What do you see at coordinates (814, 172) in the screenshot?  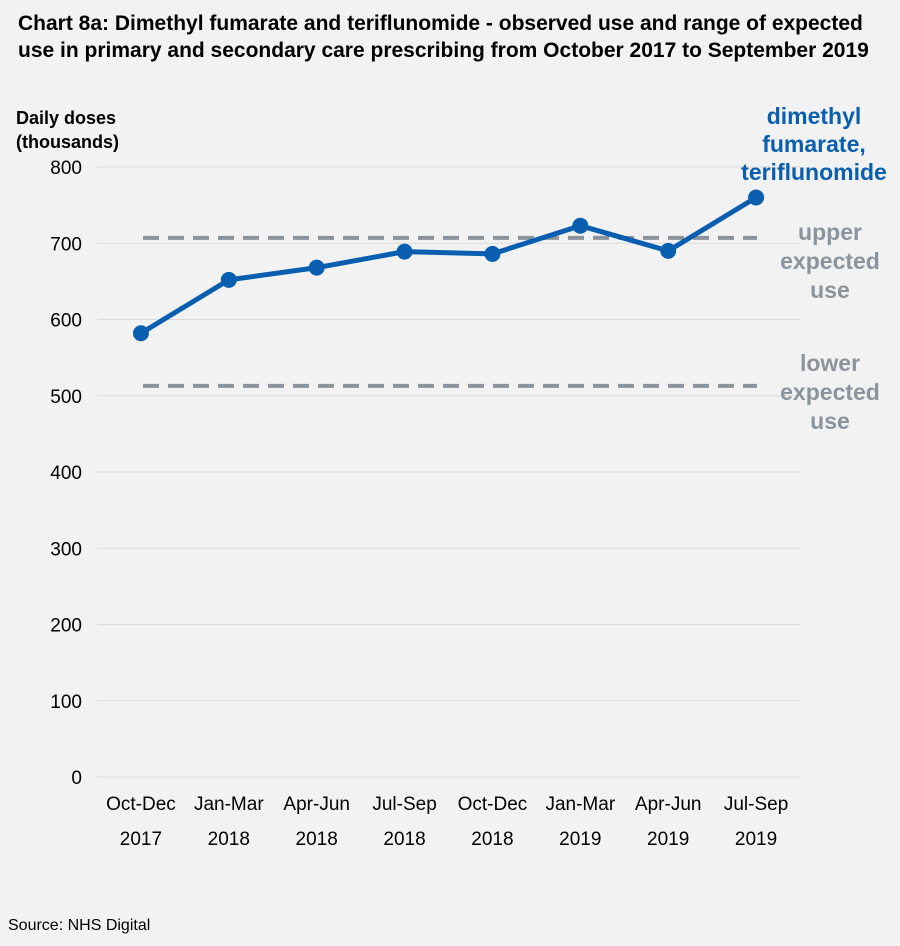 I see `series-label: teriflunomide` at bounding box center [814, 172].